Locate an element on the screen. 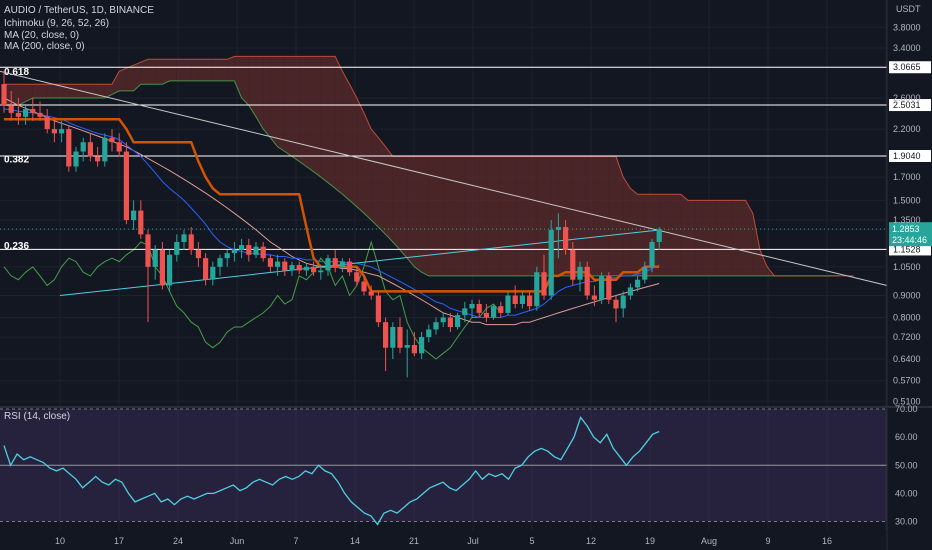  rsi-axis: 30.00 40.00 50.00 60.00 70.00 is located at coordinates (906, 465).